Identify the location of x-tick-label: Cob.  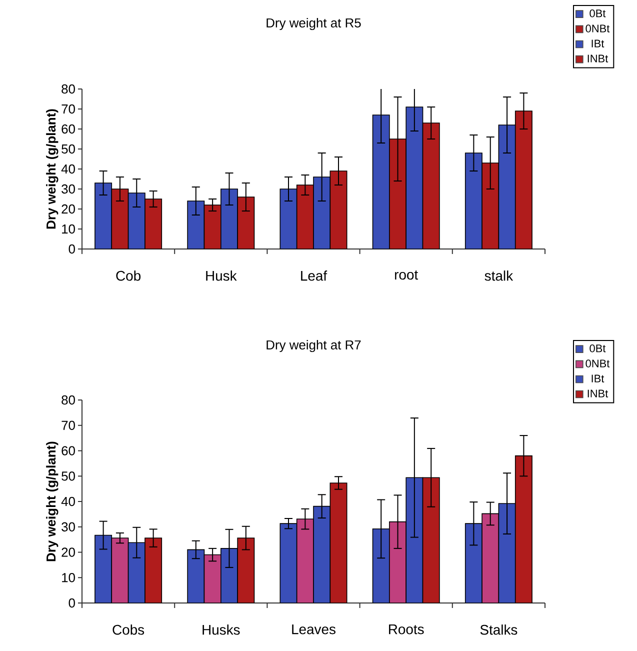
(128, 275).